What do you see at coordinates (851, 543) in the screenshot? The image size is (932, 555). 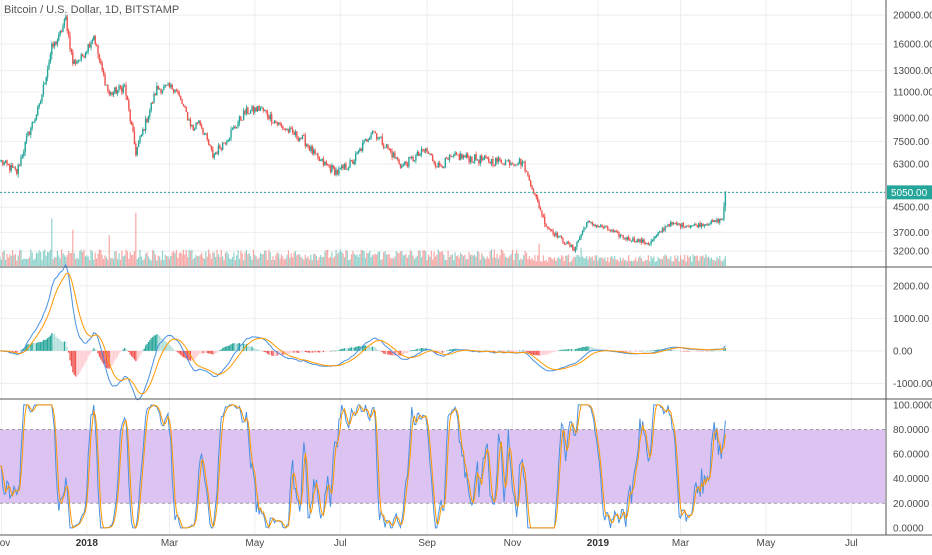 I see `time-tick-label: Jul` at bounding box center [851, 543].